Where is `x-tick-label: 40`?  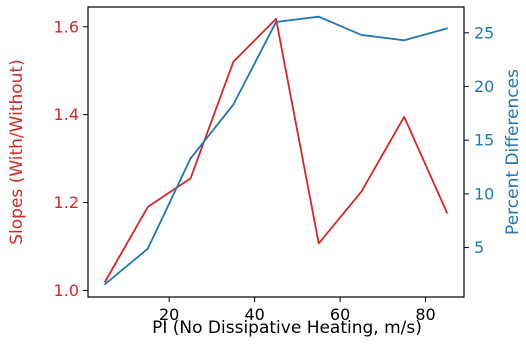
x-tick-label: 40 is located at coordinates (254, 314).